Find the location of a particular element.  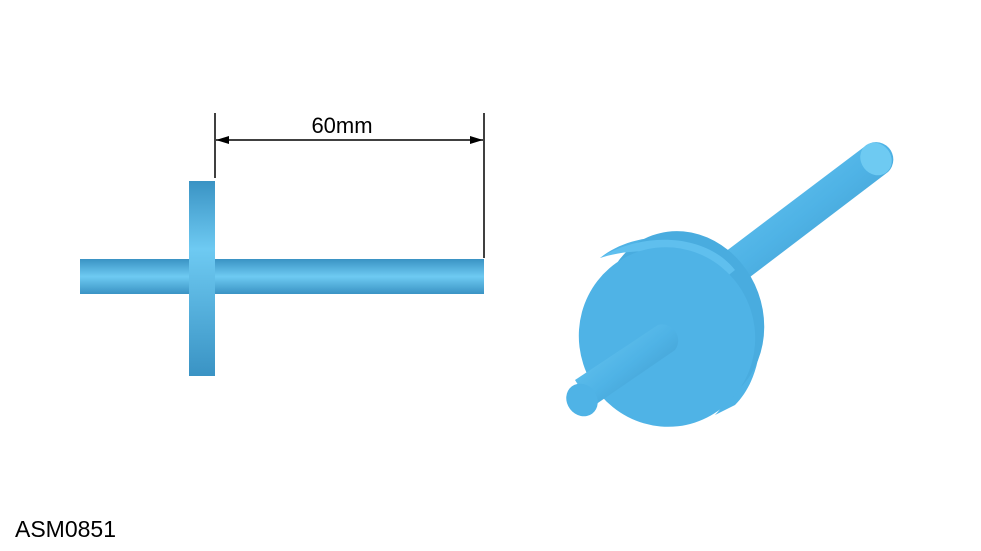

part-code: ASM0851 is located at coordinates (66, 529).